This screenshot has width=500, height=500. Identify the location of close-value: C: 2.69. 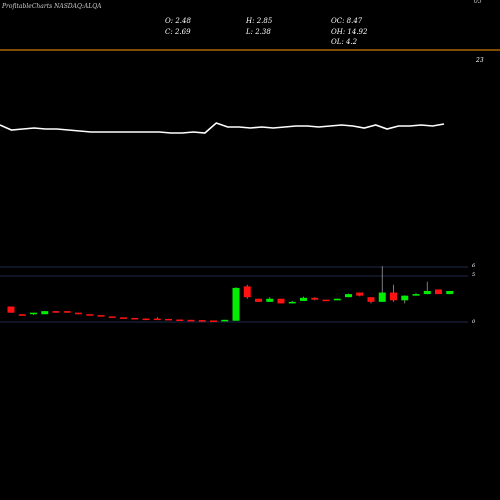
(178, 32).